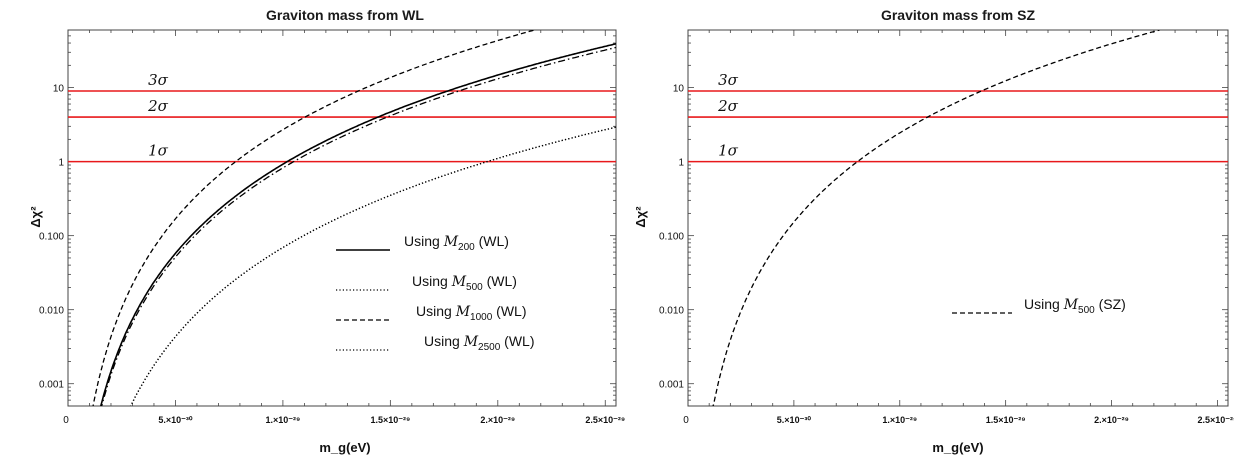 This screenshot has height=459, width=1234. I want to click on legend-label-3: Using M1000 (WL), so click(471, 313).